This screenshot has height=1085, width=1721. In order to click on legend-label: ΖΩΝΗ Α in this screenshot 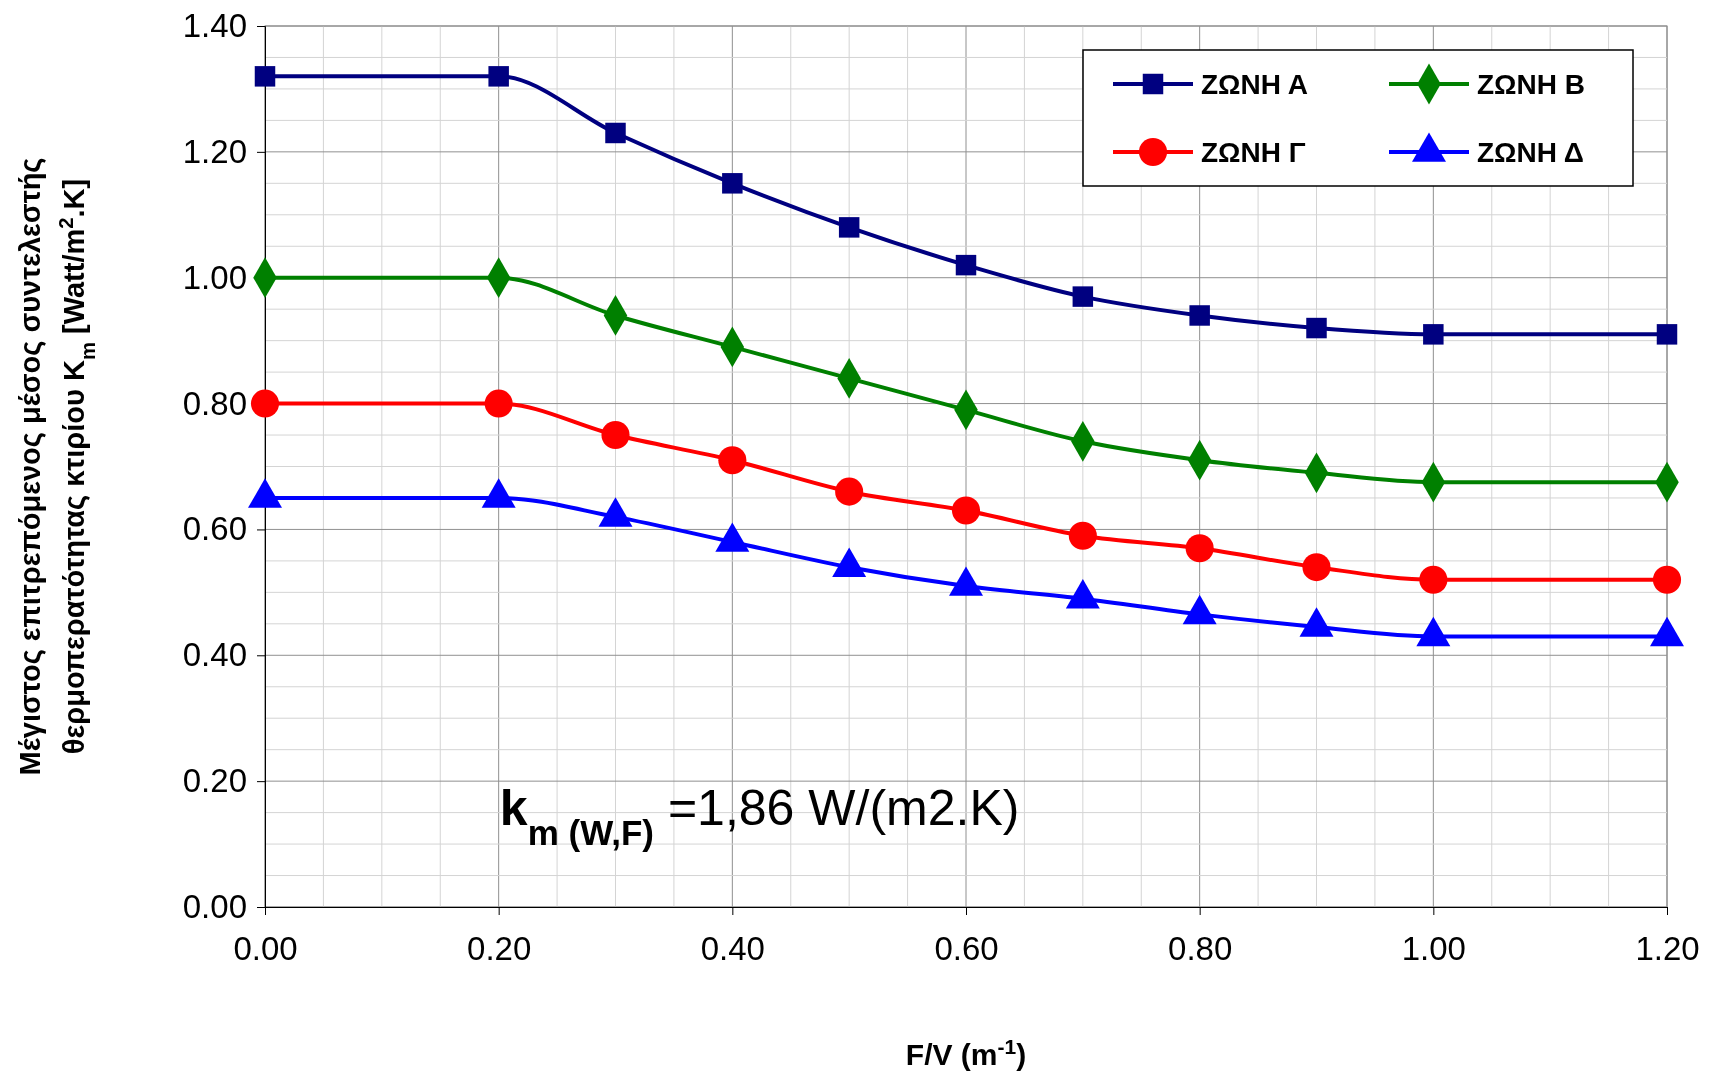, I will do `click(1254, 84)`.